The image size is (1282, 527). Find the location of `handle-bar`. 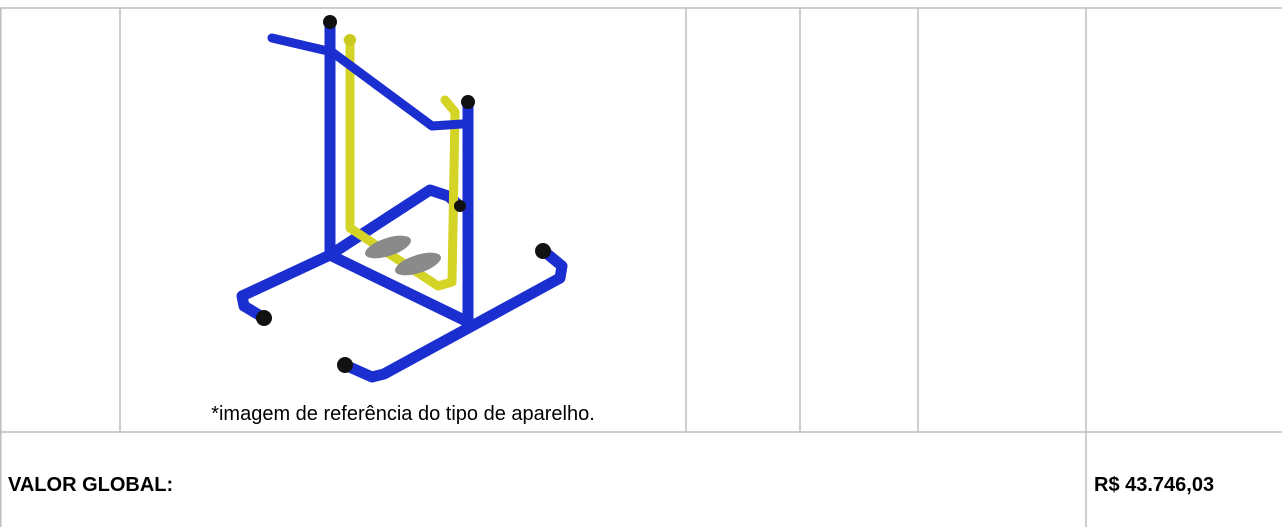

handle-bar is located at coordinates (367, 82).